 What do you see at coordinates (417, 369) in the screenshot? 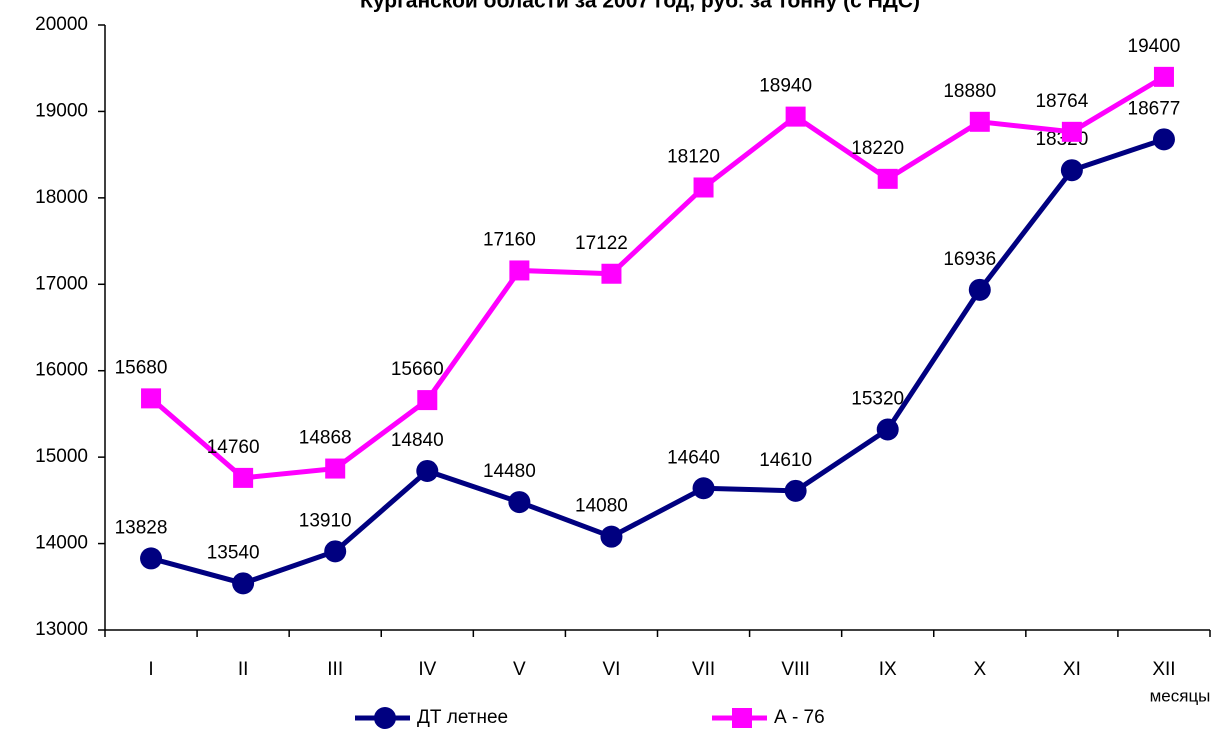
I see `data-label: 15660` at bounding box center [417, 369].